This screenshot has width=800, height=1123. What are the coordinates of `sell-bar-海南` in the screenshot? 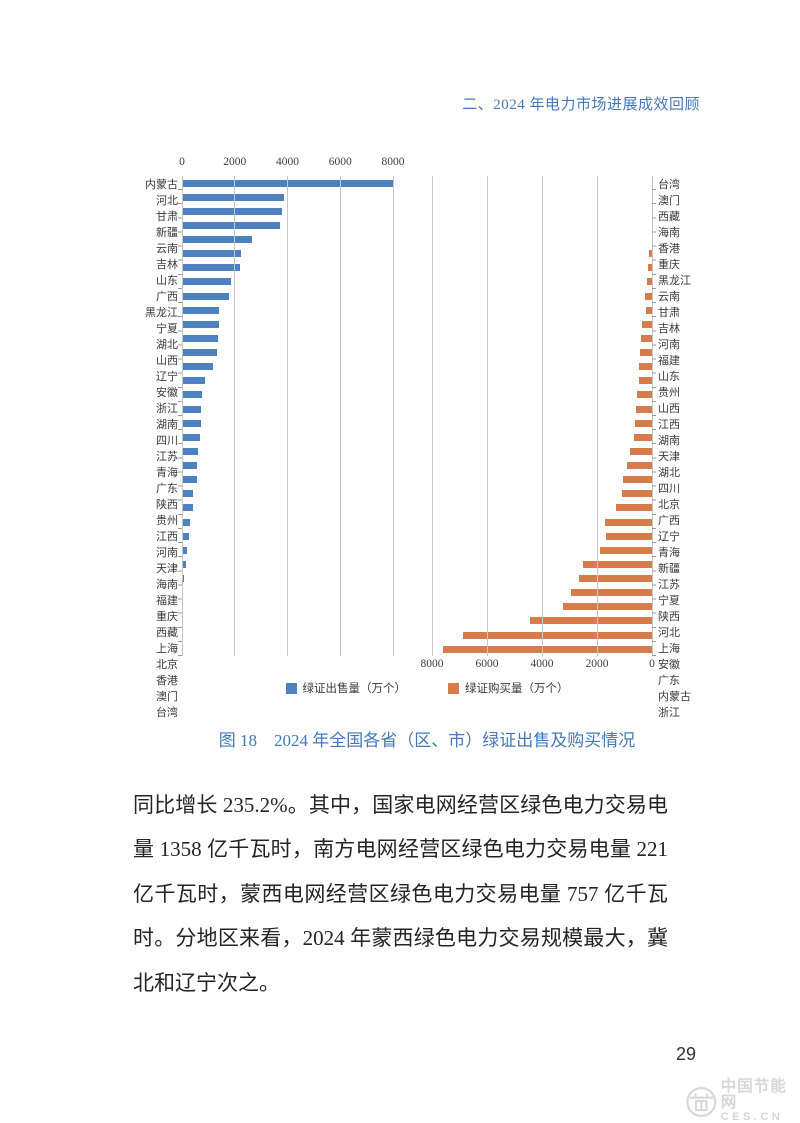 It's located at (185, 536).